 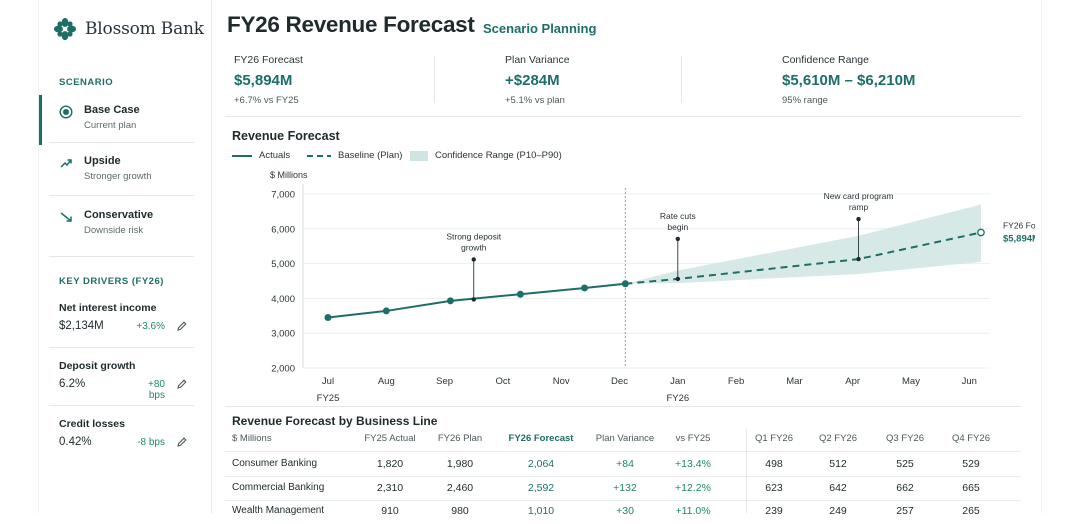 I want to click on table-header: Plan Variance, so click(x=625, y=438).